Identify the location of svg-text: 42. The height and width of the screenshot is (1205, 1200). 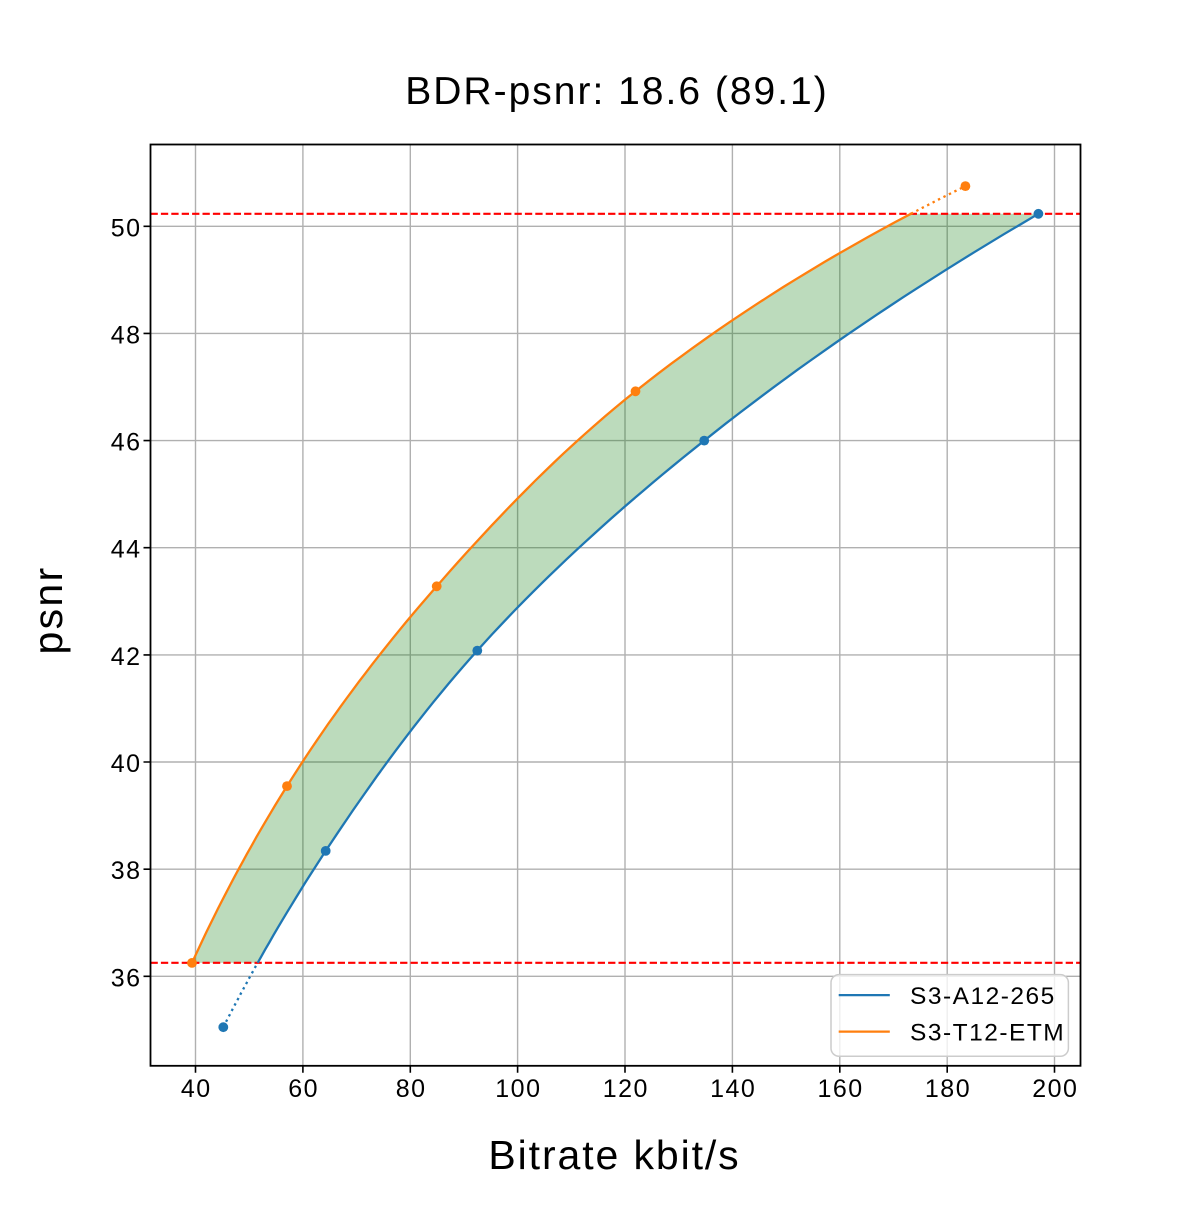
(126, 657).